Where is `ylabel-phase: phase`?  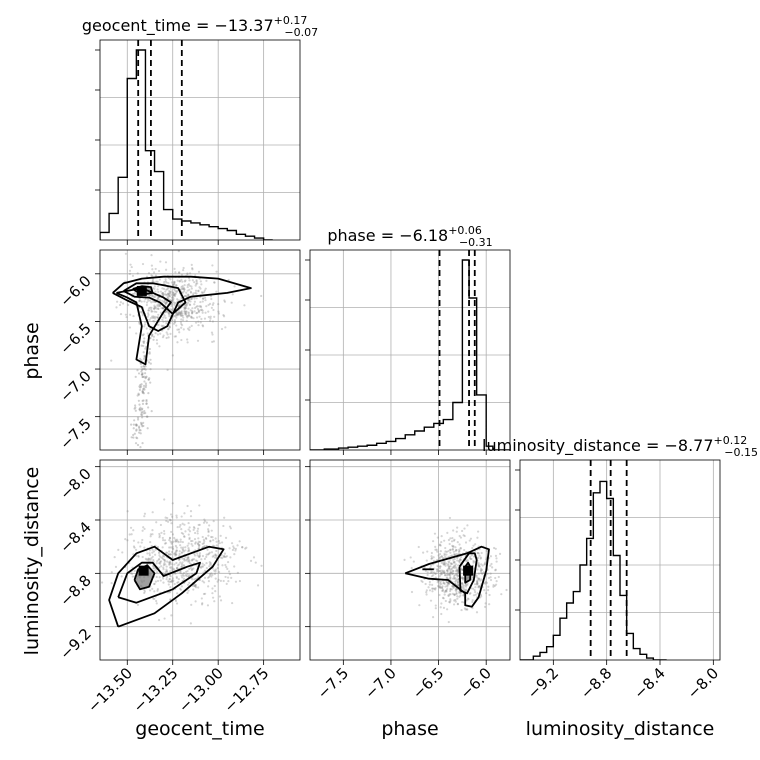
ylabel-phase: phase is located at coordinates (32, 350).